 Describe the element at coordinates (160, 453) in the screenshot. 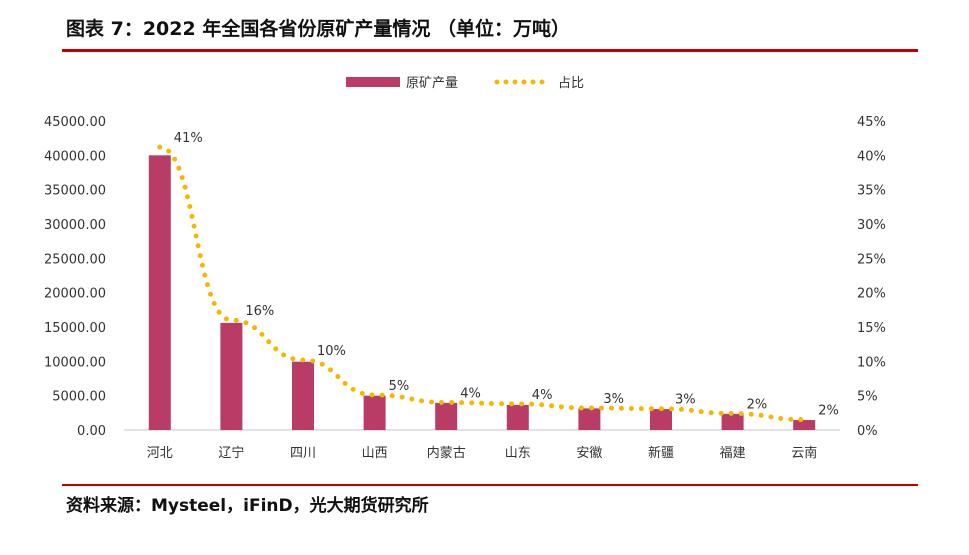

I see `x-tick-label: 河北` at that location.